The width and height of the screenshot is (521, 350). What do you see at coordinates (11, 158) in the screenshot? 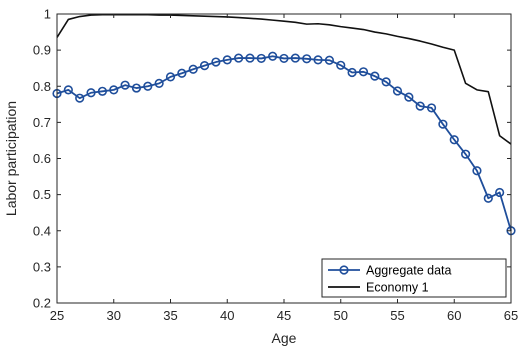
I see `y-axis-label: Labor participation` at bounding box center [11, 158].